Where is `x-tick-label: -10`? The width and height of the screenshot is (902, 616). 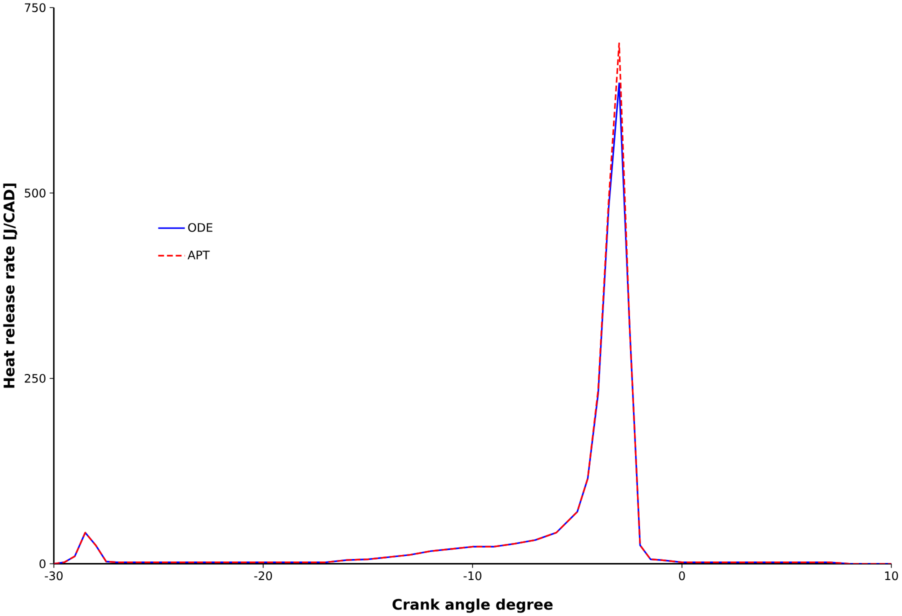 x-tick-label: -10 is located at coordinates (473, 575).